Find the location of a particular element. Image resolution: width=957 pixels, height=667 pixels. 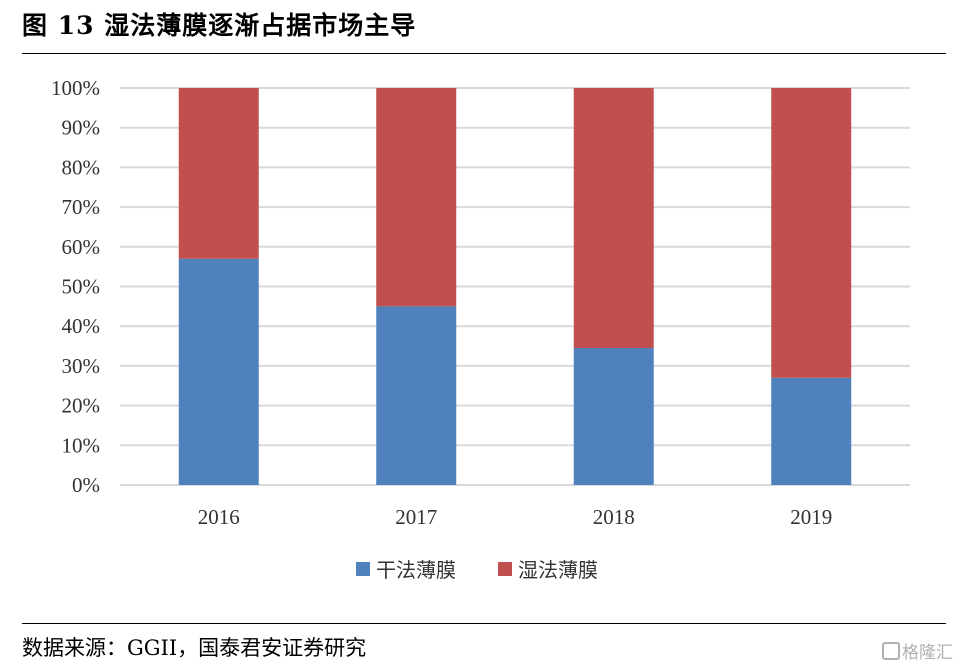

x-tick-label: 2018 is located at coordinates (614, 517).